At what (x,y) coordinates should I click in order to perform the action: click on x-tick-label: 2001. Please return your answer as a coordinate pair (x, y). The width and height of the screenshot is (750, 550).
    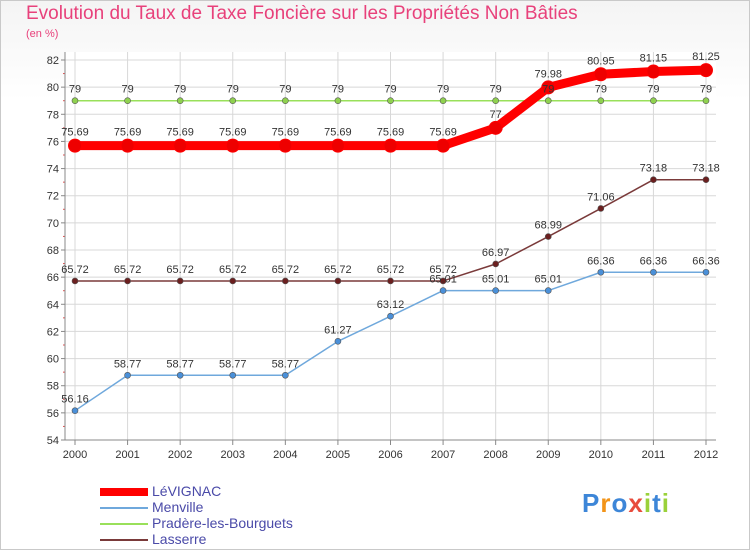
    Looking at the image, I should click on (127, 455).